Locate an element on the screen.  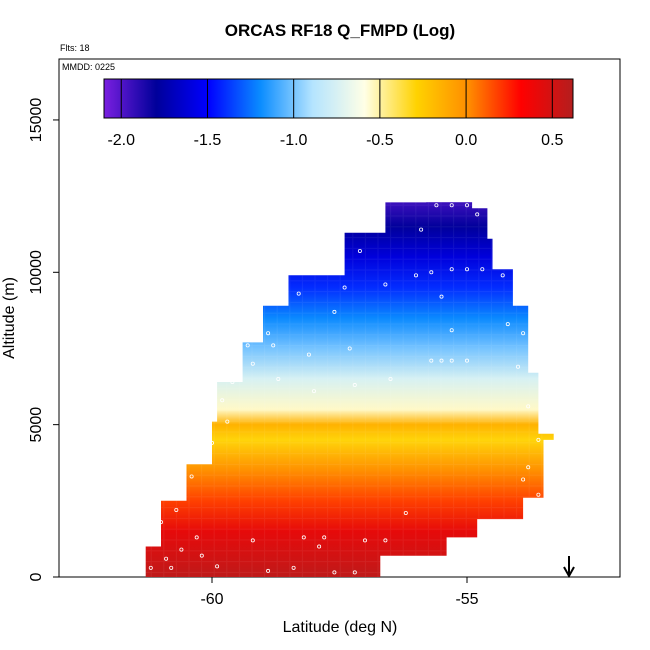
arrow-head is located at coordinates (569, 572).